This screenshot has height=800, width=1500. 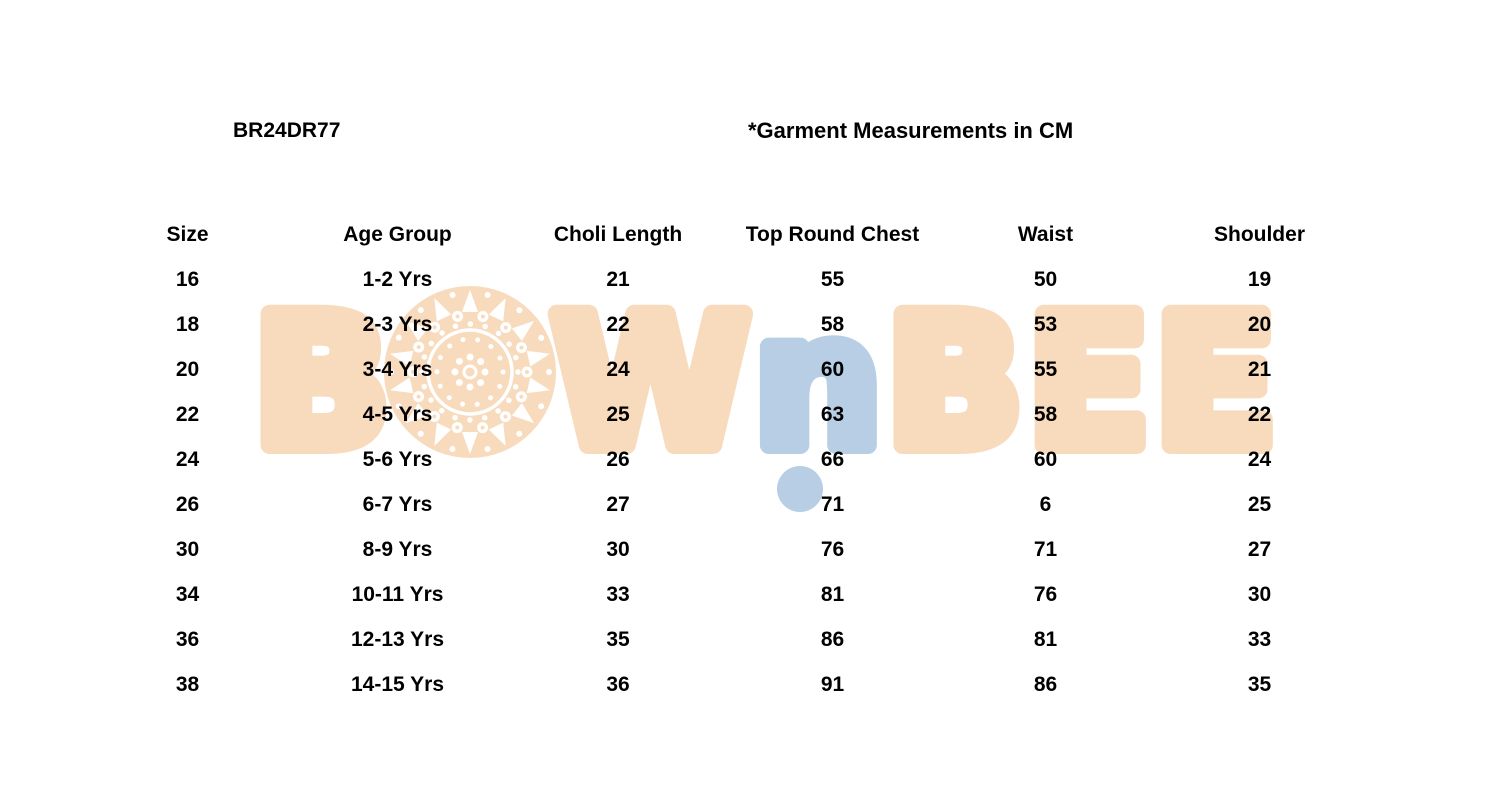 What do you see at coordinates (187, 234) in the screenshot?
I see `column-header: Size` at bounding box center [187, 234].